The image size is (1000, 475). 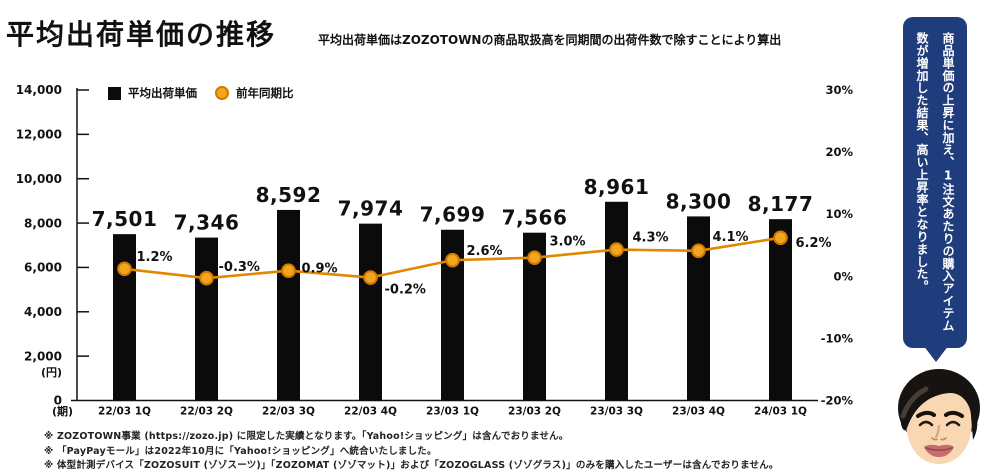 I want to click on bar-value-label: 8,177, so click(x=781, y=204).